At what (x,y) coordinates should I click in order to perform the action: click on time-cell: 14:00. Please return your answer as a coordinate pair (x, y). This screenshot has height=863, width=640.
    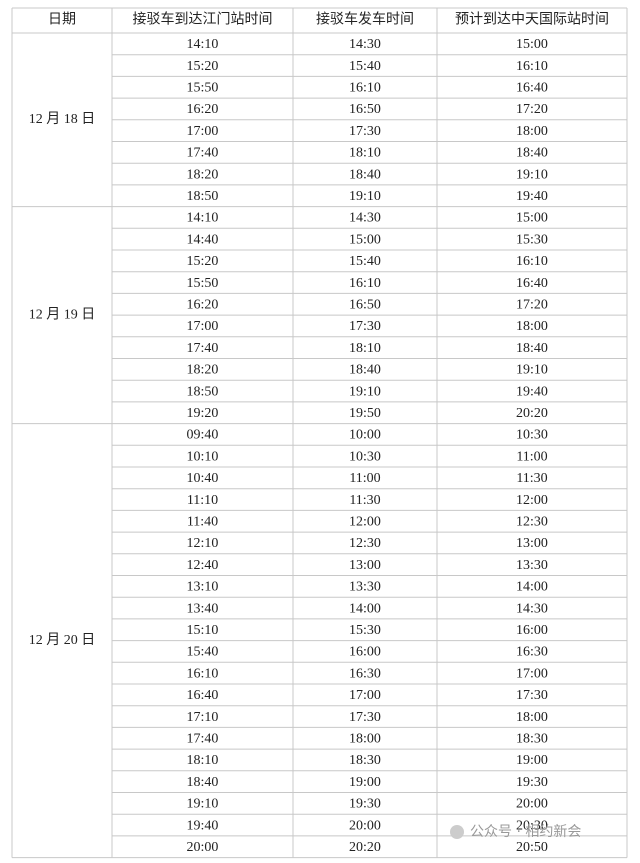
    Looking at the image, I should click on (532, 587).